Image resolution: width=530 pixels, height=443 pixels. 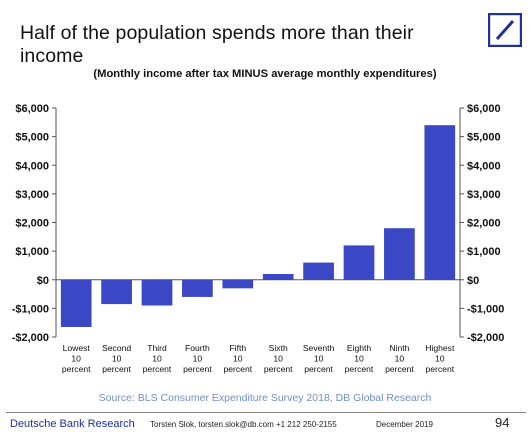 I want to click on x-category-label: Ninth 10 percent, so click(x=399, y=358).